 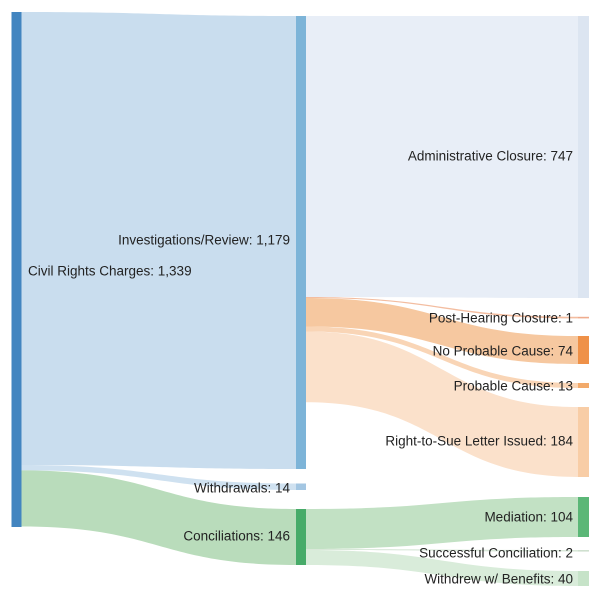 I want to click on flow-investigations-review-to-right-to-sue, so click(x=442, y=404).